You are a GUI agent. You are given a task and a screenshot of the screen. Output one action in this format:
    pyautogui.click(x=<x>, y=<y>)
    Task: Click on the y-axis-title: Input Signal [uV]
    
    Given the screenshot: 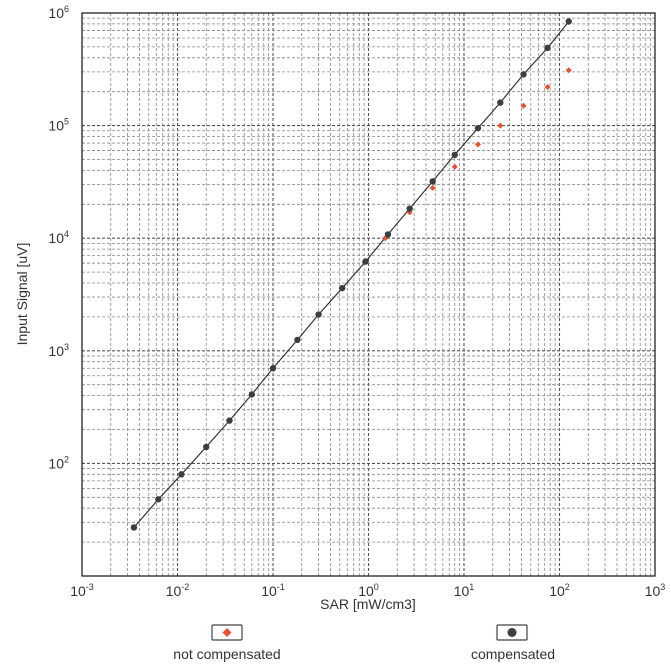 What is the action you would take?
    pyautogui.click(x=22, y=294)
    